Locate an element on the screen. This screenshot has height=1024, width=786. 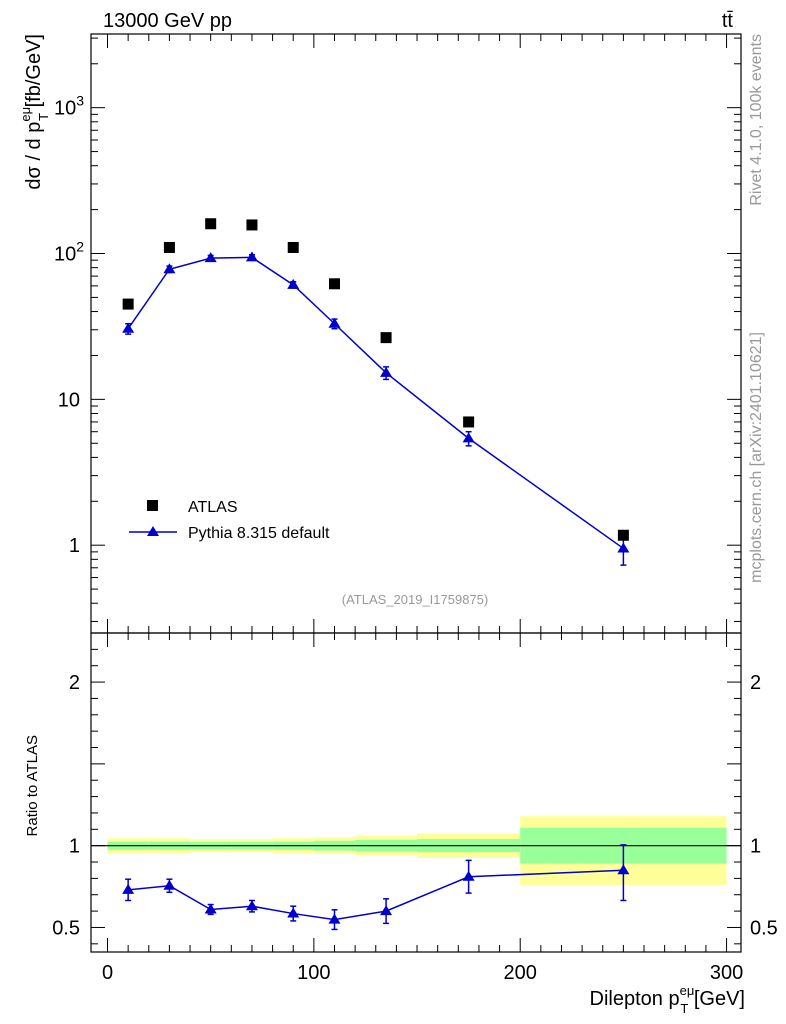
main-ylabel: dσ / d peμ T [fb/GeV] is located at coordinates (34, 112).